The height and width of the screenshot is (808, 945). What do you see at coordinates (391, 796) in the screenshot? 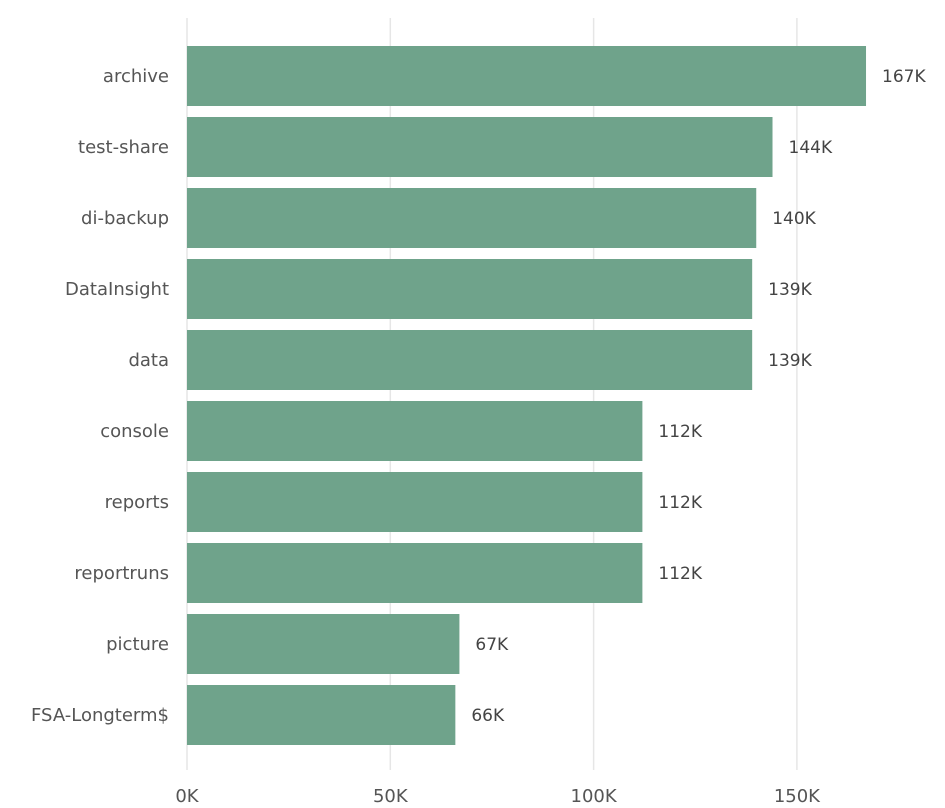
I see `x-tick-label: 50K` at bounding box center [391, 796].